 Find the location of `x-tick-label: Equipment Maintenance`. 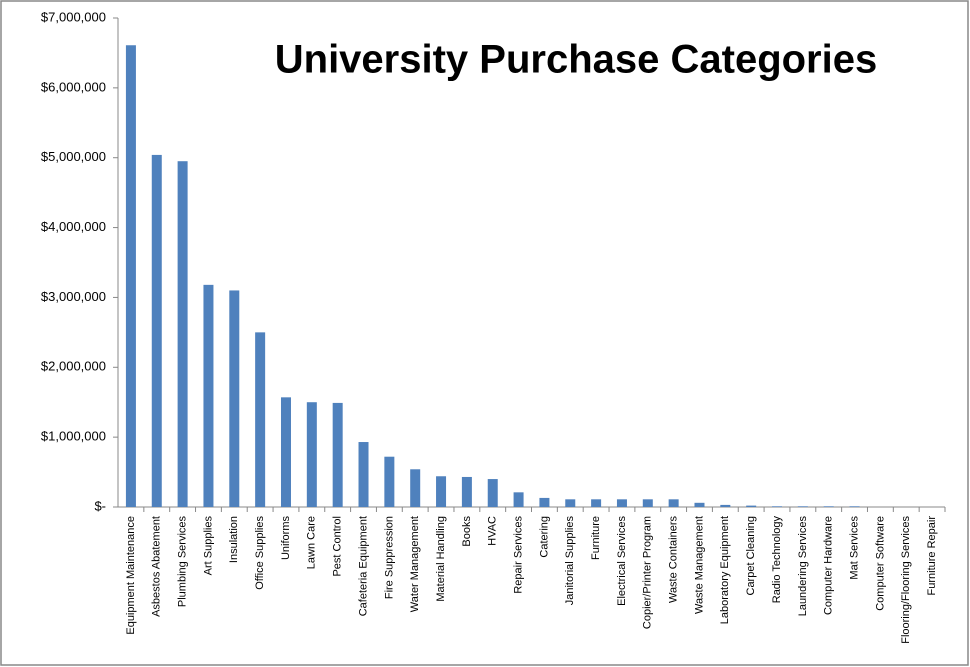

x-tick-label: Equipment Maintenance is located at coordinates (131, 575).